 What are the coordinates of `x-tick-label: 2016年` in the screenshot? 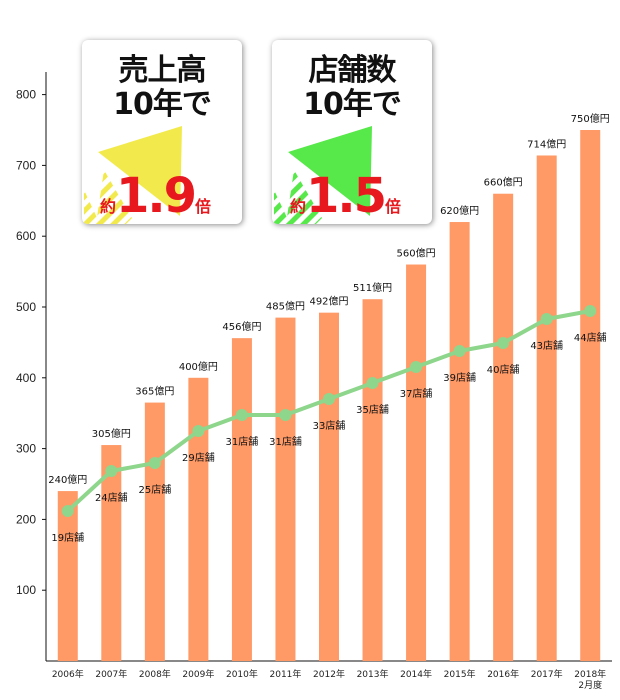 It's located at (503, 674).